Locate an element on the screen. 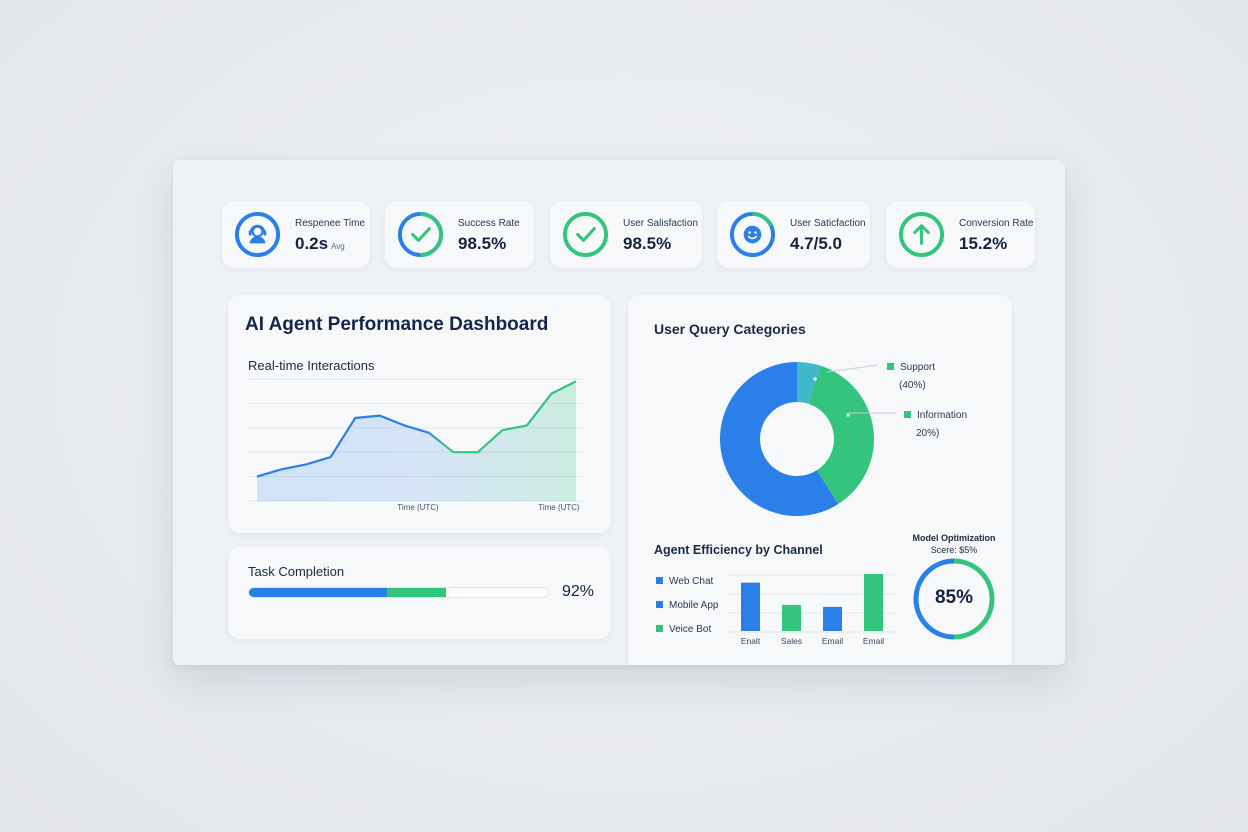 This screenshot has width=1248, height=832. efficiency-title: Agent Efficiency by Channel is located at coordinates (738, 550).